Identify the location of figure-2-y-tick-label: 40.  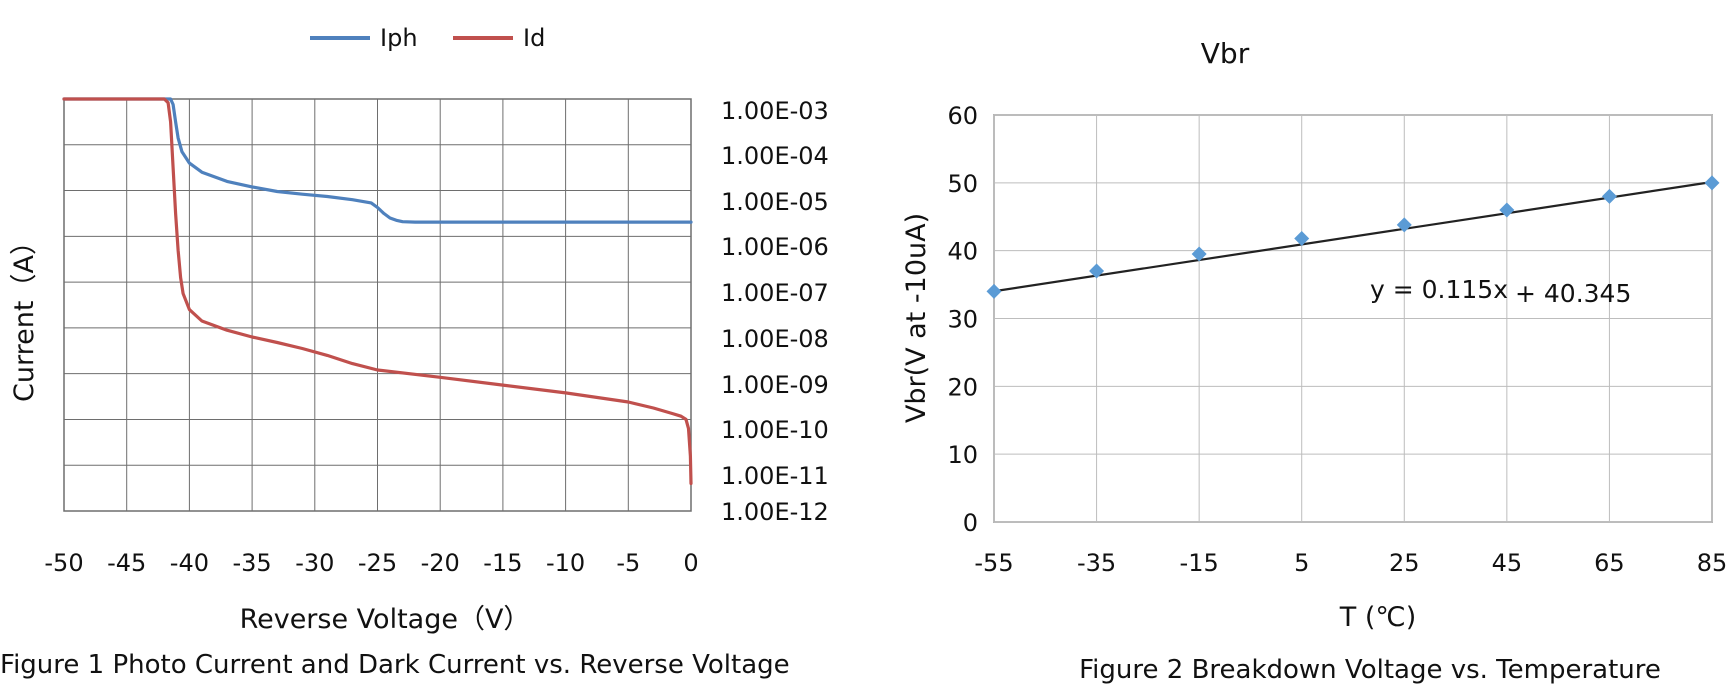
(962, 252).